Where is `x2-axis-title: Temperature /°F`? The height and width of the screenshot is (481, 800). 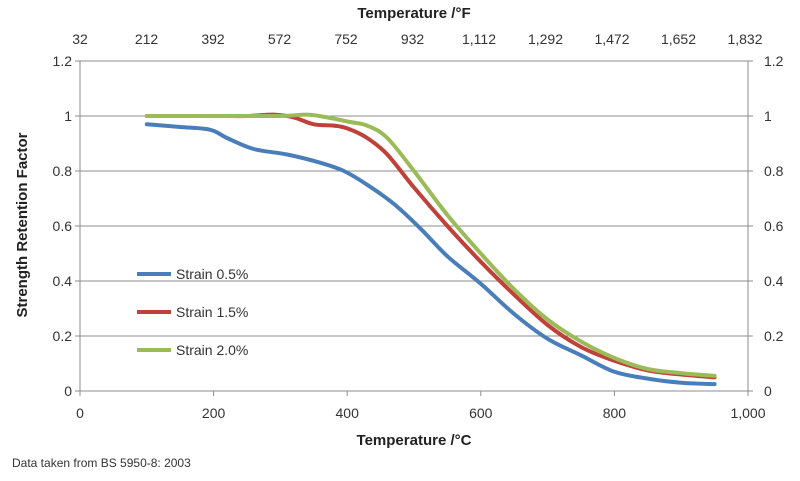
x2-axis-title: Temperature /°F is located at coordinates (413, 13).